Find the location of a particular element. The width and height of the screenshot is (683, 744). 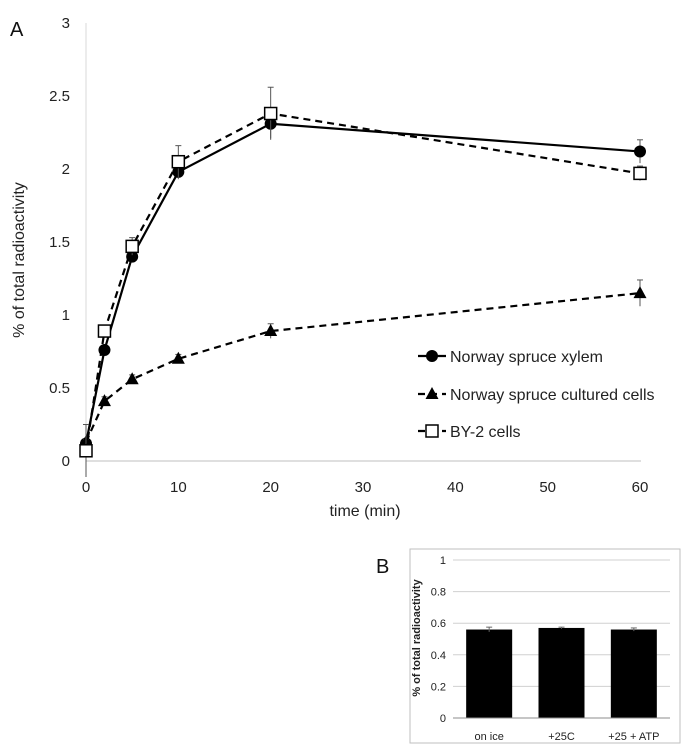

chart-a-y-tick-label: 1 is located at coordinates (66, 315).